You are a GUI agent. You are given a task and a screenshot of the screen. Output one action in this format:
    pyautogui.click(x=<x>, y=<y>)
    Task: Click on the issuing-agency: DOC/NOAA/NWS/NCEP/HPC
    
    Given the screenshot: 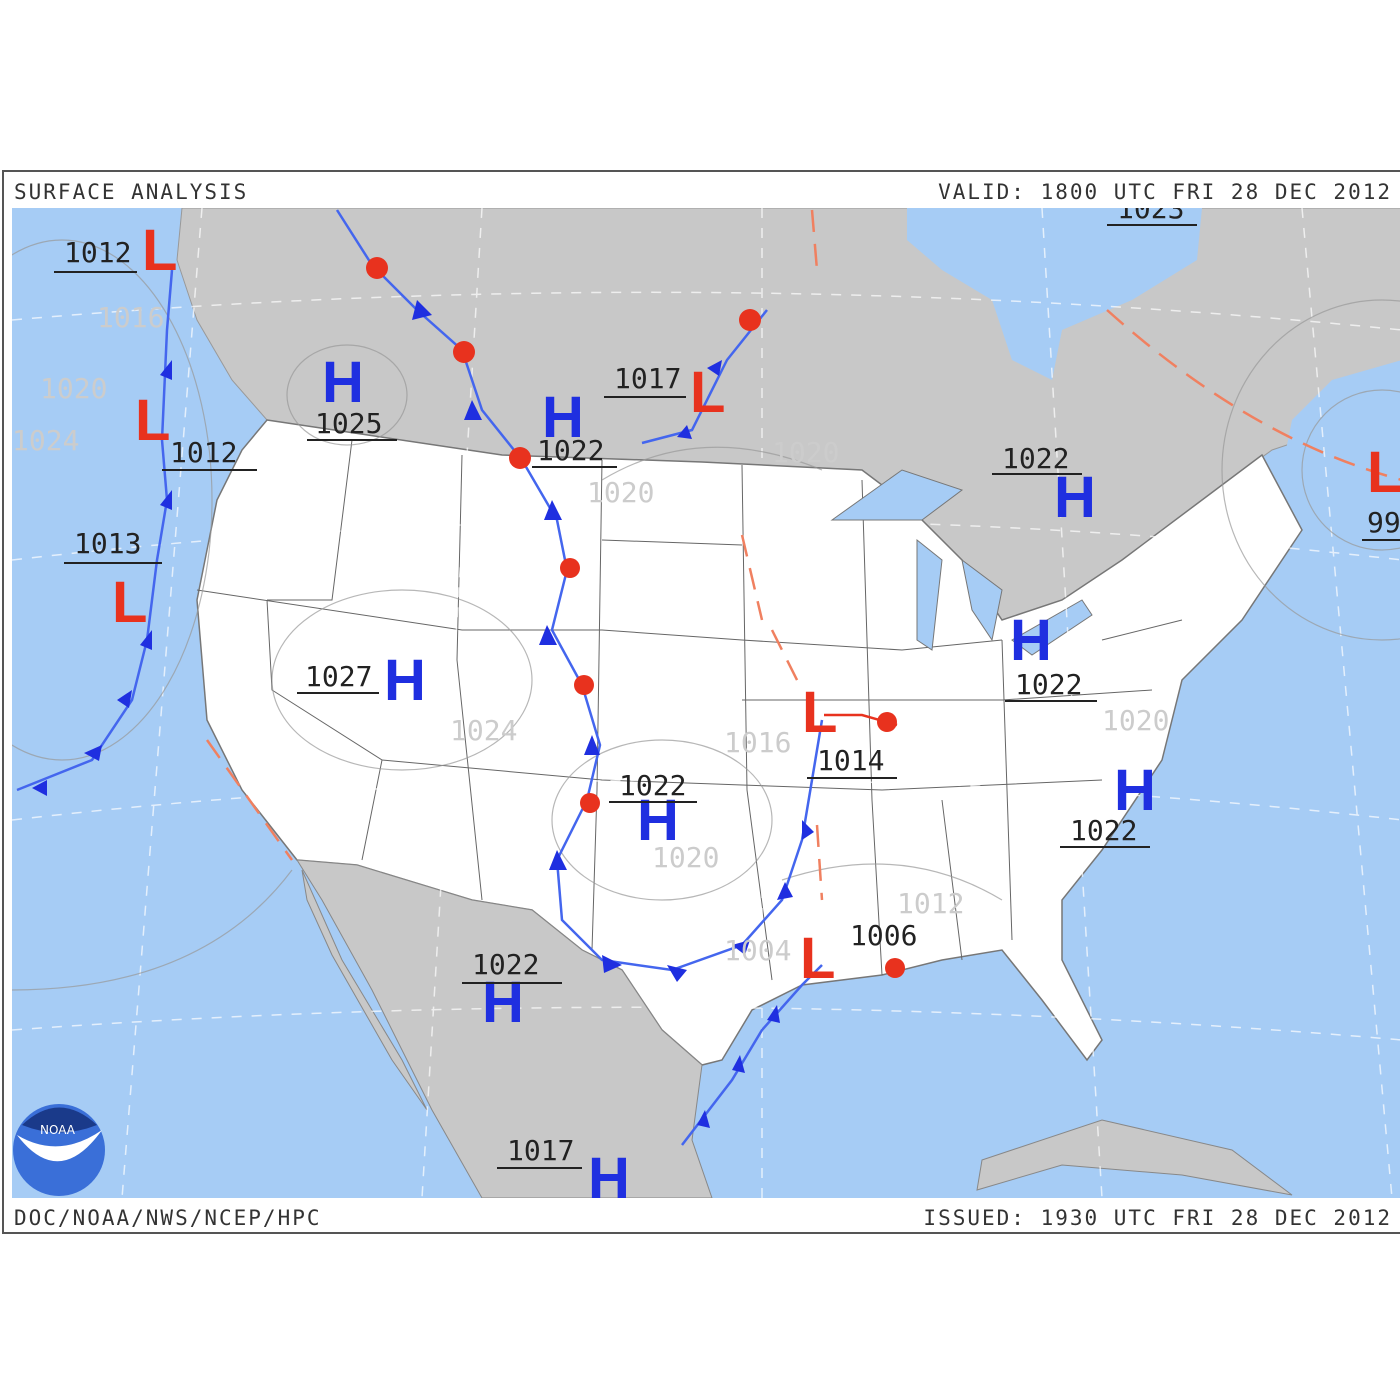 What is the action you would take?
    pyautogui.click(x=168, y=1218)
    